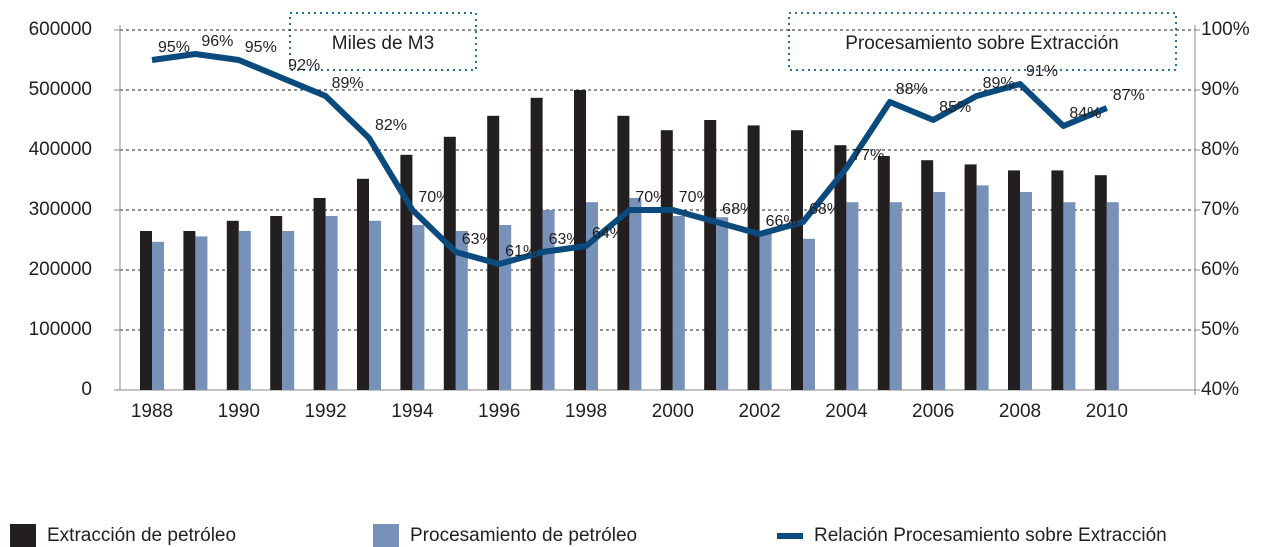  I want to click on y2-tick-label: 100%, so click(1225, 29).